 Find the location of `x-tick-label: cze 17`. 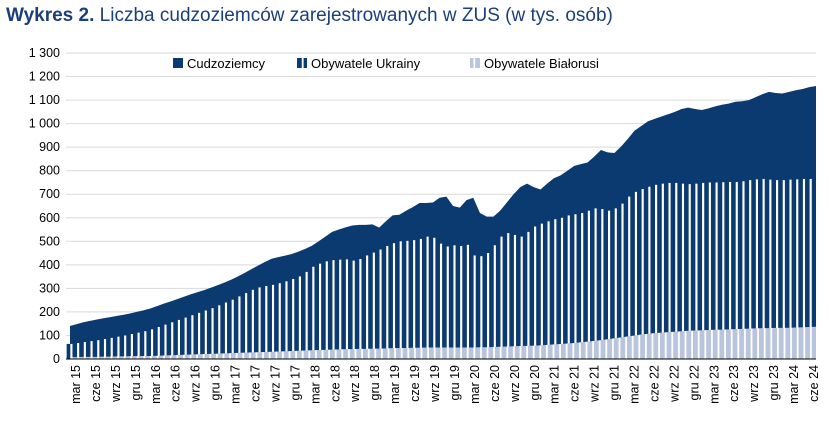

x-tick-label: cze 17 is located at coordinates (256, 383).